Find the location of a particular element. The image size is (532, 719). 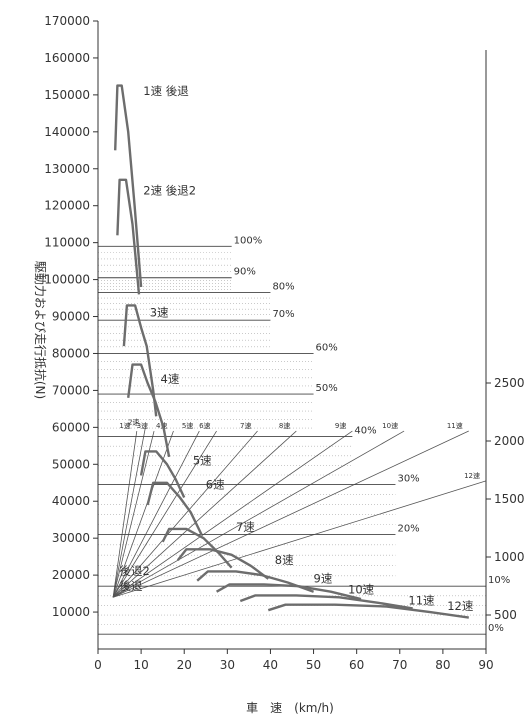

gear-label: 3速 is located at coordinates (159, 313).